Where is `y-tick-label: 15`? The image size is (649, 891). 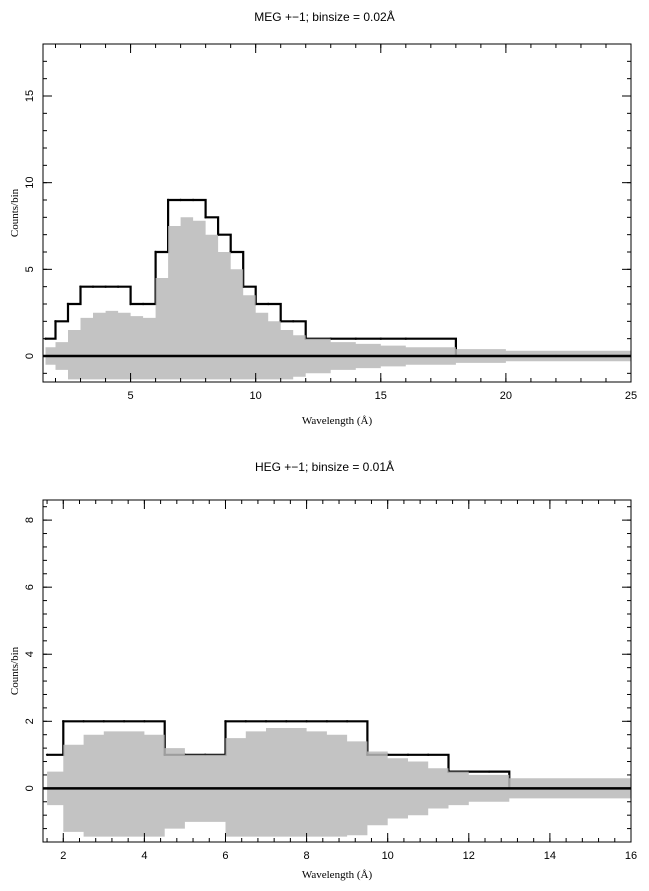 y-tick-label: 15 is located at coordinates (30, 96).